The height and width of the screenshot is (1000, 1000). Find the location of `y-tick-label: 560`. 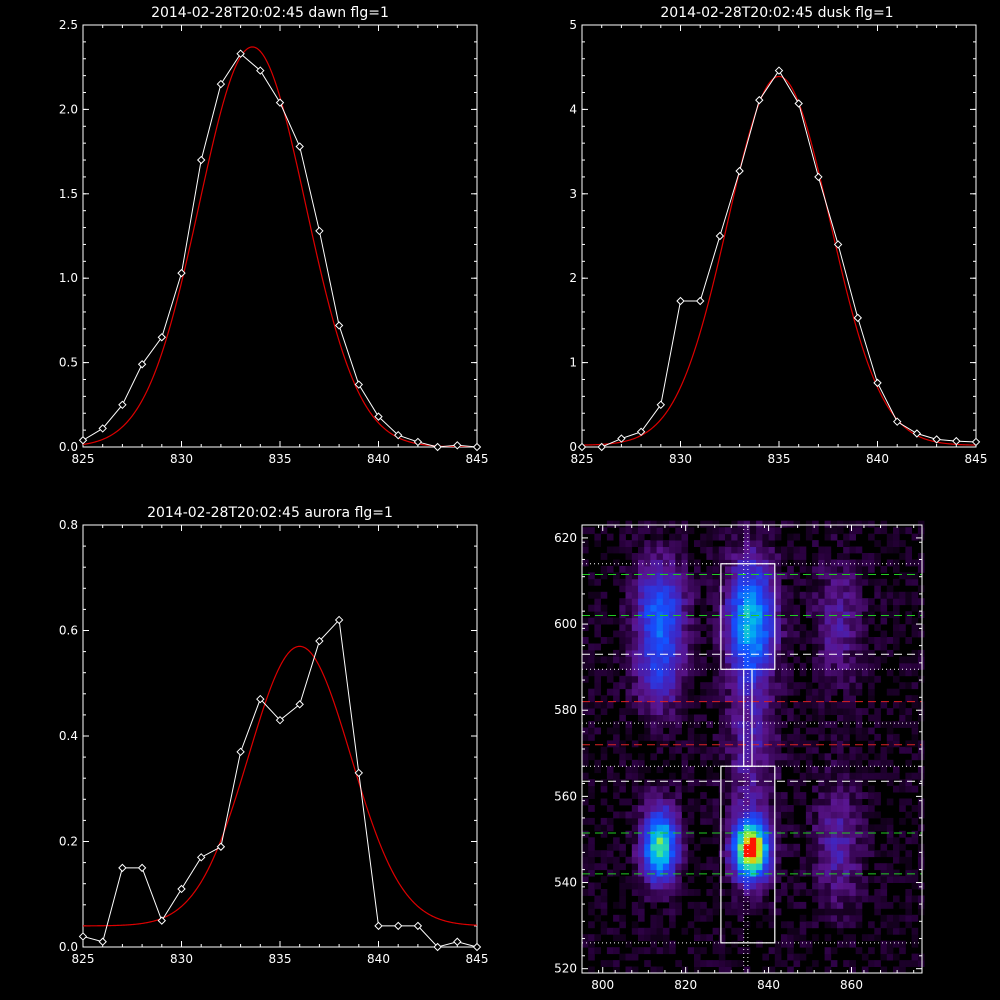

y-tick-label: 560 is located at coordinates (565, 796).